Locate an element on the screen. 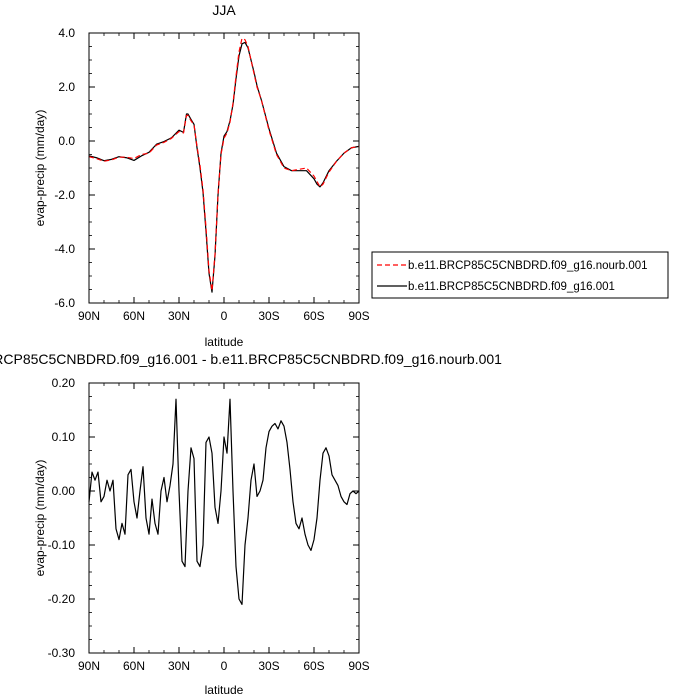  legend-label-nourb: b.e11.BRCP85C5CNBDRD.f09_g16.nourb.001 is located at coordinates (528, 266).